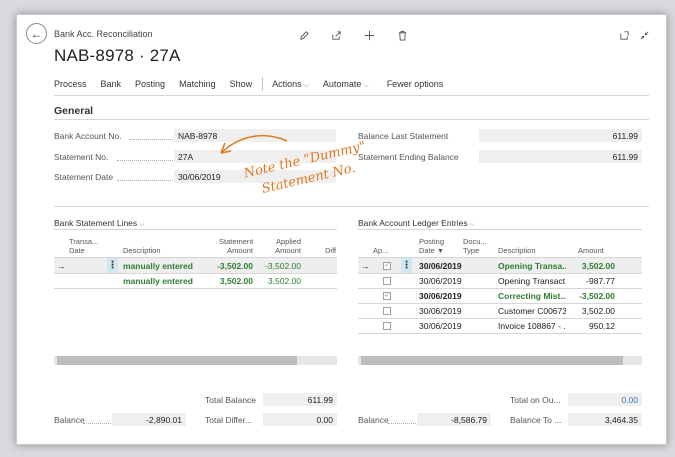 Image resolution: width=675 pixels, height=457 pixels. What do you see at coordinates (290, 84) in the screenshot?
I see `action-actions-menu: Actions` at bounding box center [290, 84].